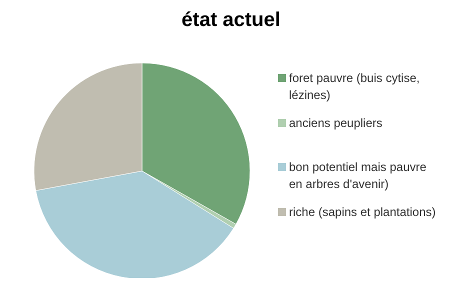  What do you see at coordinates (362, 212) in the screenshot?
I see `legend-label: riche (sapins et plantations)` at bounding box center [362, 212].